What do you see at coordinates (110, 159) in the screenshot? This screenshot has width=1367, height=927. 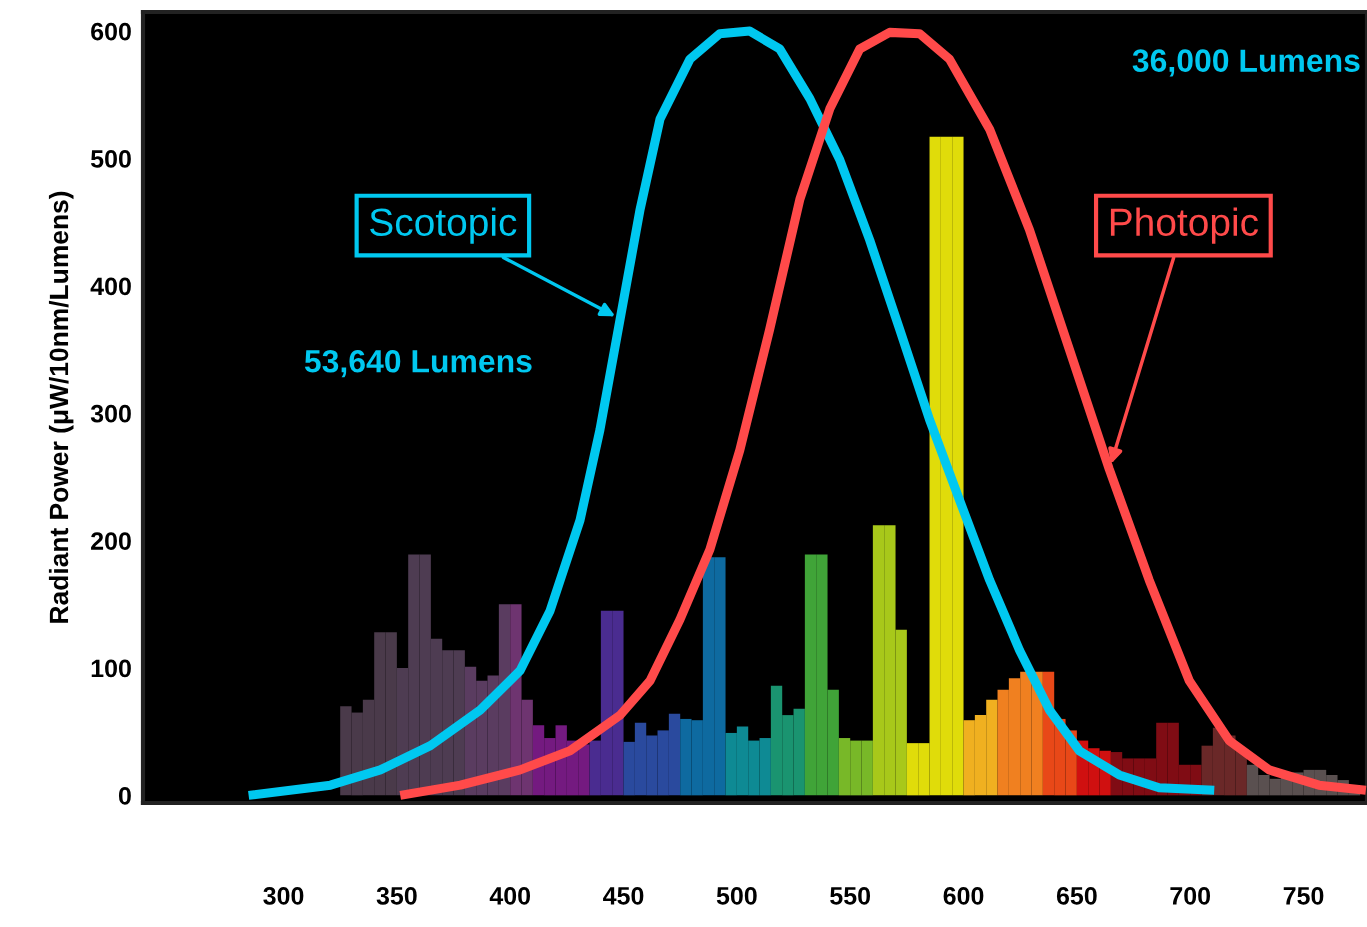 I see `y-tick-label: 500` at bounding box center [110, 159].